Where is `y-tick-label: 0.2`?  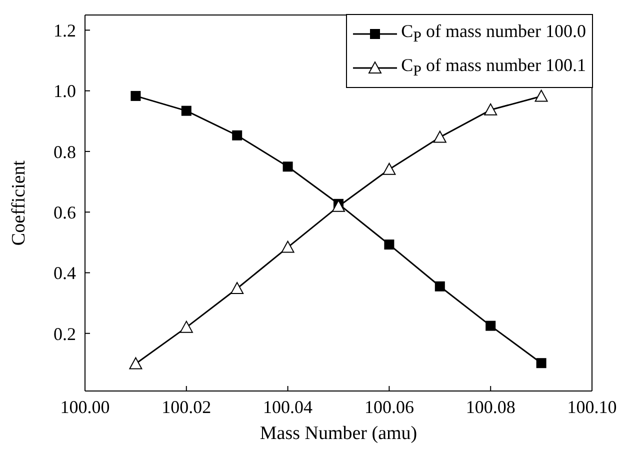 y-tick-label: 0.2 is located at coordinates (65, 334).